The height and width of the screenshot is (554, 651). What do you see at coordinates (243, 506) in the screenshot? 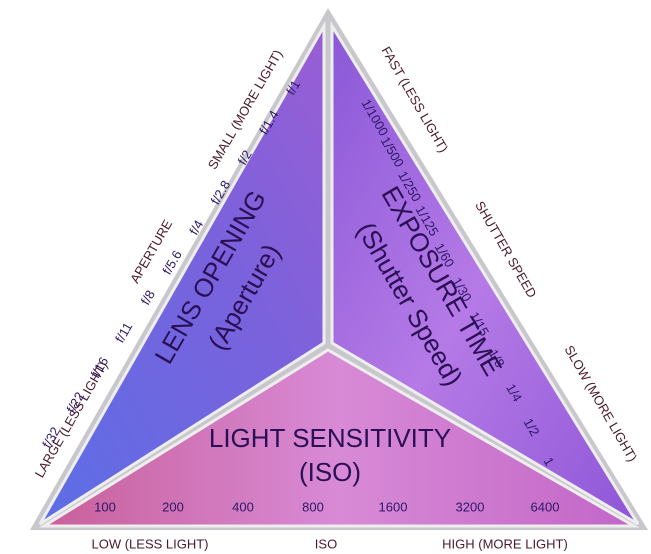
I see `iso-value: 400` at bounding box center [243, 506].